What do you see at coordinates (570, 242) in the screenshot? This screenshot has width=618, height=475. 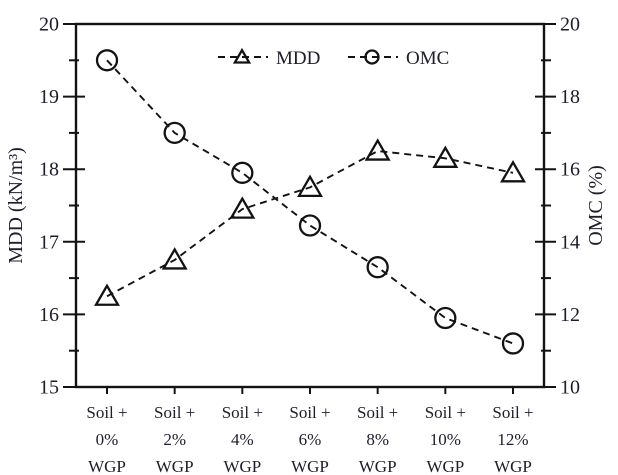 I see `right-axis-tick-label: 14` at bounding box center [570, 242].